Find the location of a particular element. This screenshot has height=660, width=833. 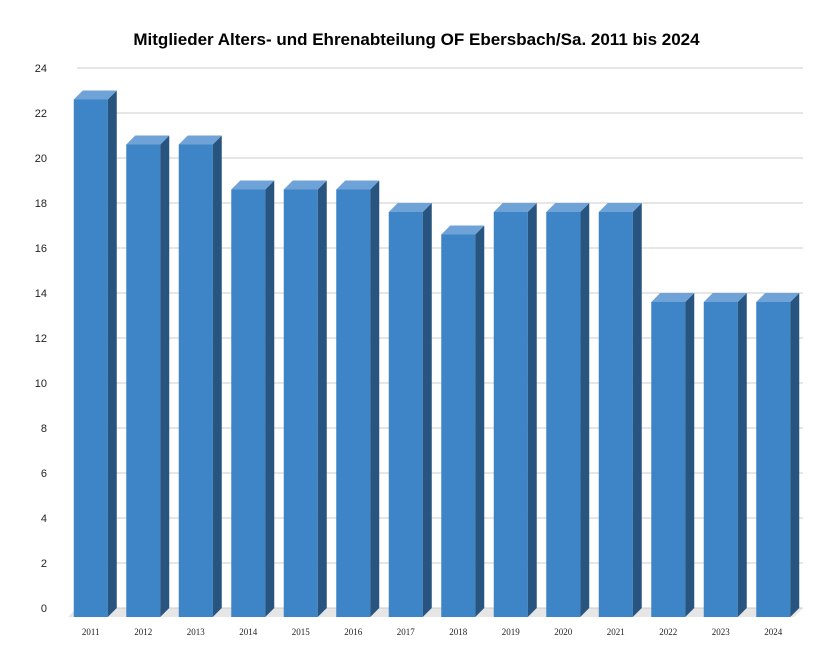

x-tick-label: 2016 is located at coordinates (353, 632).